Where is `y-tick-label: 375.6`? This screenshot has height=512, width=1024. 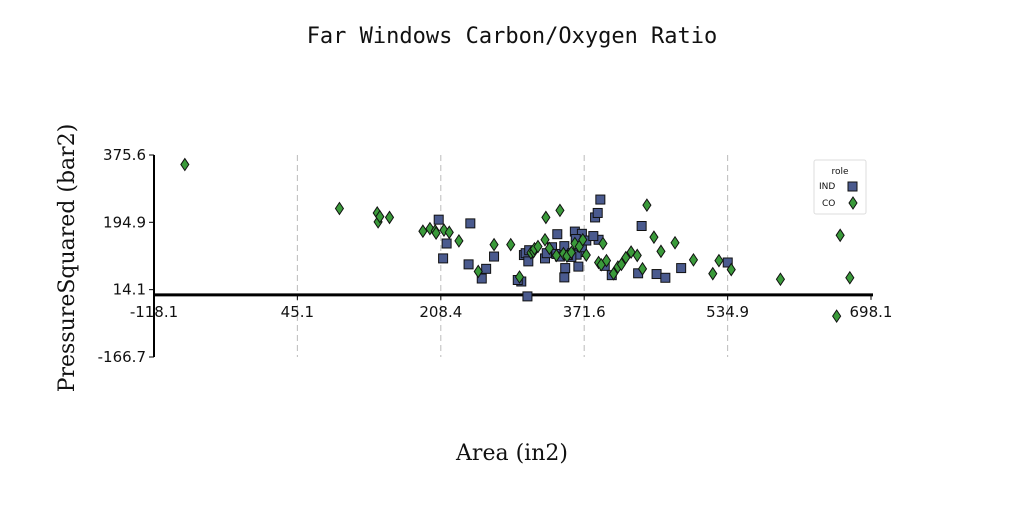
y-tick-label: 375.6 is located at coordinates (124, 155).